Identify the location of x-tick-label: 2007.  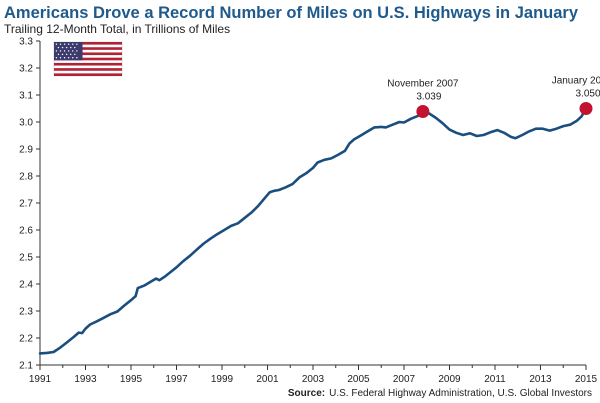
(404, 379).